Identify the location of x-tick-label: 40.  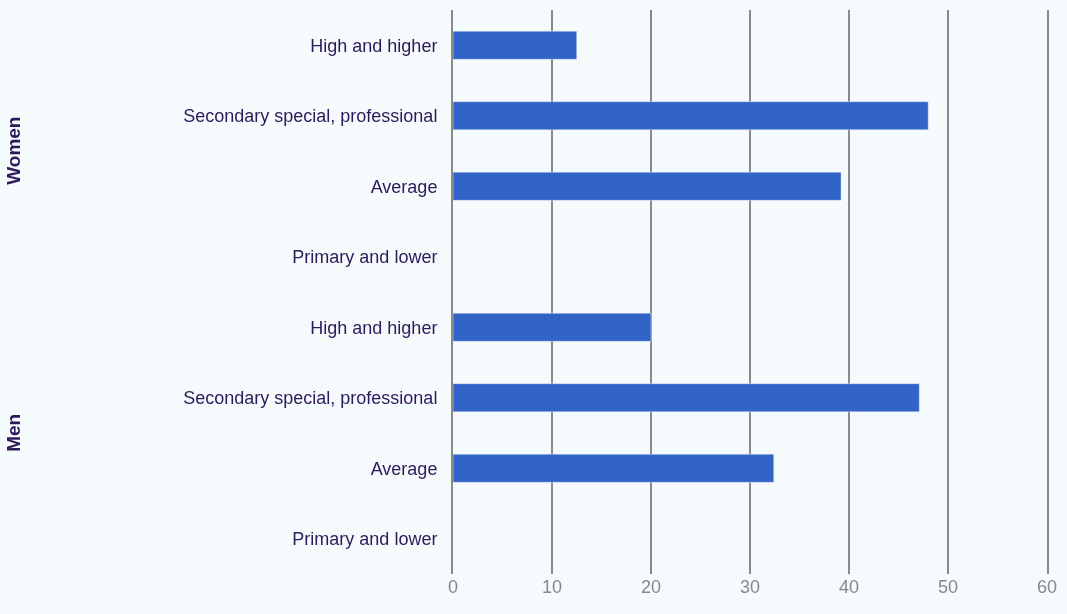
(849, 587).